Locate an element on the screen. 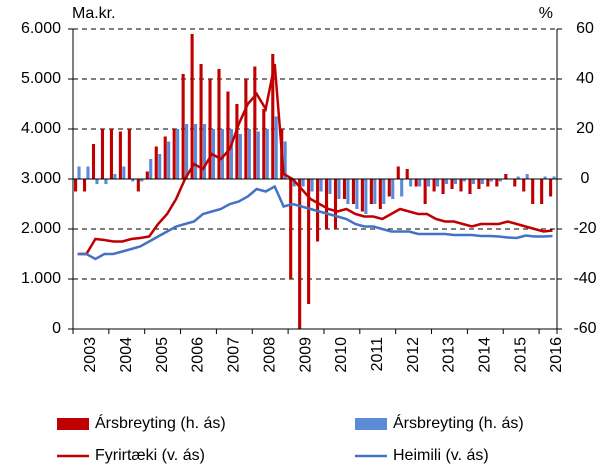 The height and width of the screenshot is (470, 601). x-tick-label: 2005 is located at coordinates (162, 355).